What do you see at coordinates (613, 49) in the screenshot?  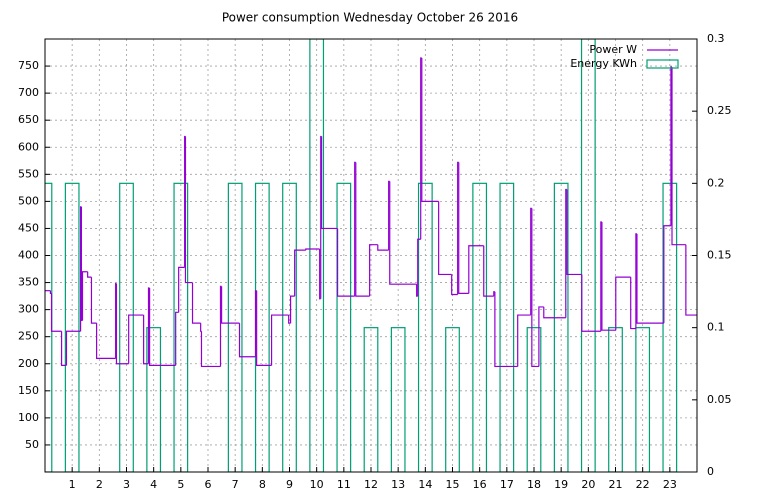 I see `legend-label: Power W` at bounding box center [613, 49].